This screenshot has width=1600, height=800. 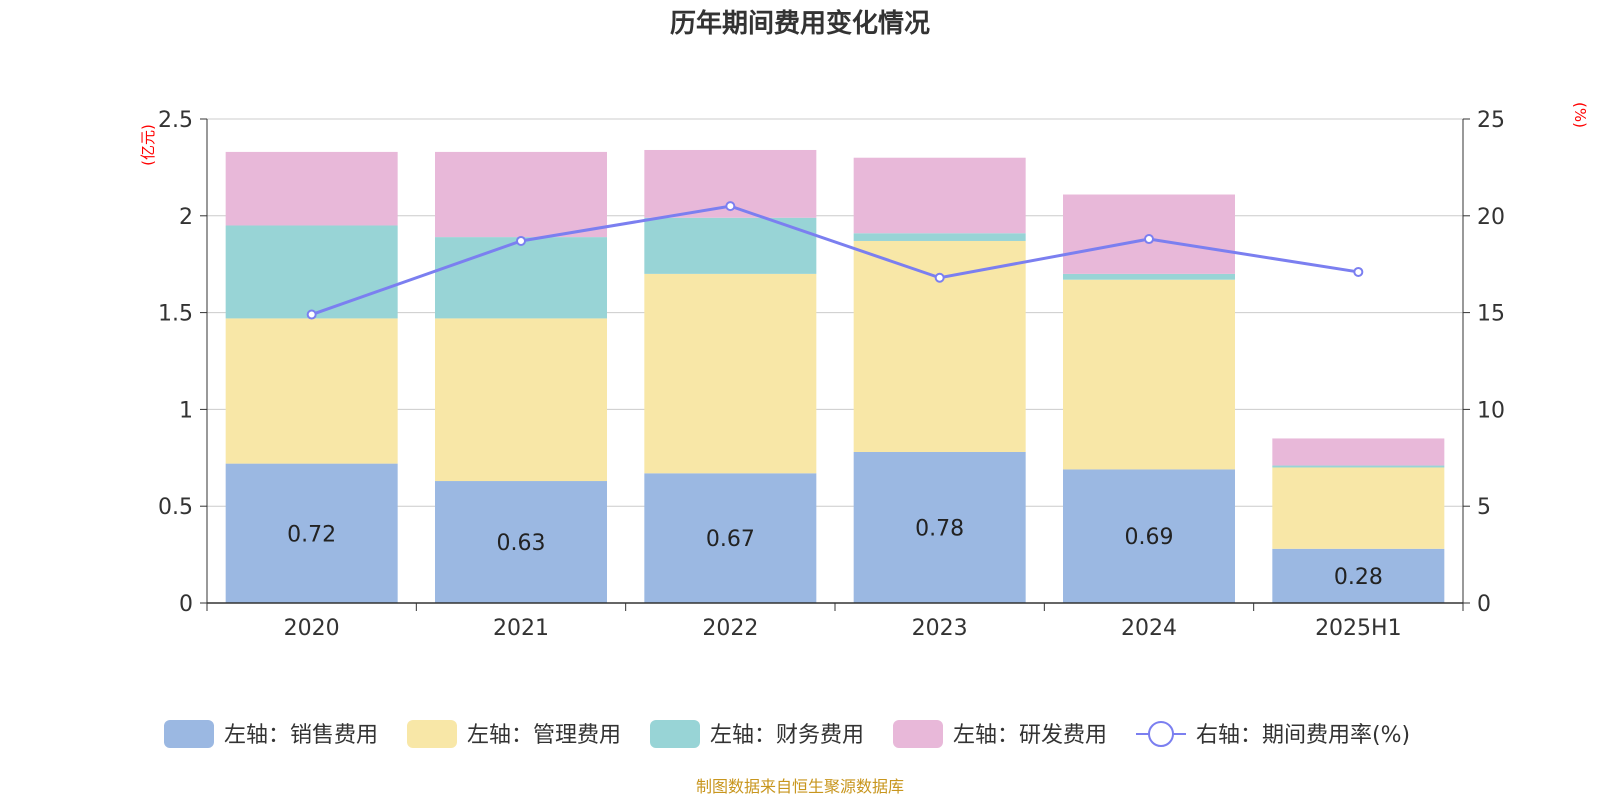 I want to click on right-axis-tick-label: 20, so click(x=1491, y=217).